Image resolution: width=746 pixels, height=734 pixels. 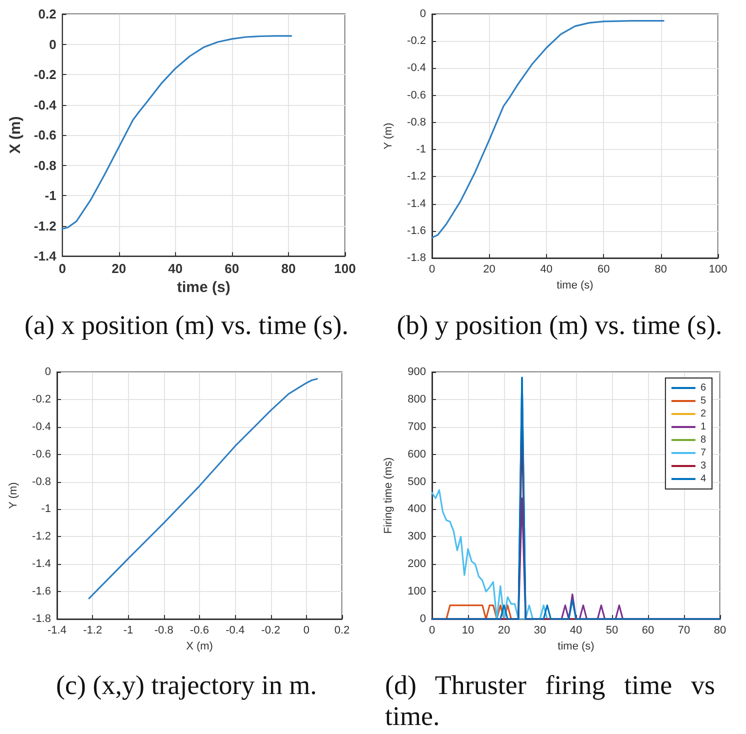 What do you see at coordinates (703, 414) in the screenshot?
I see `legend-label: 2` at bounding box center [703, 414].